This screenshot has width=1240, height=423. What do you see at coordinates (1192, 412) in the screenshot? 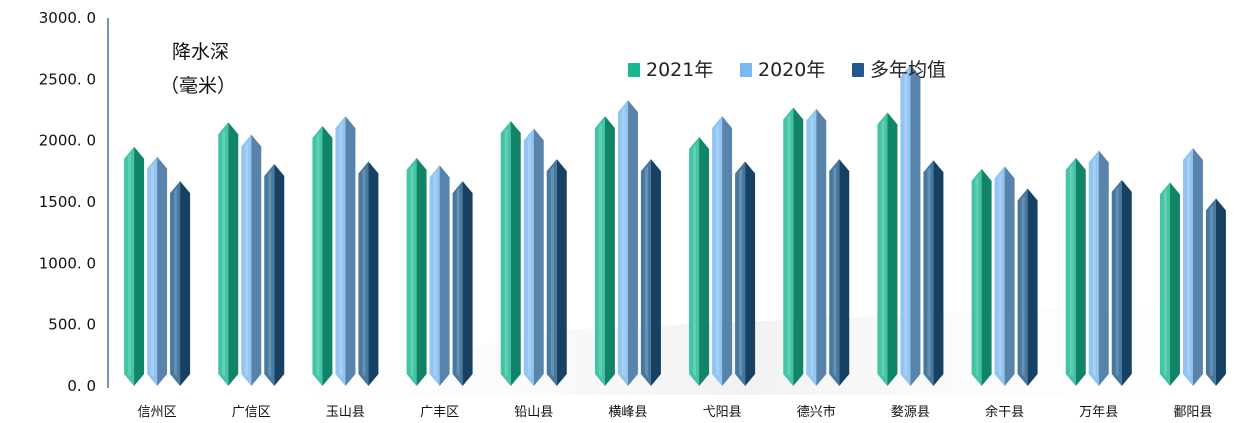
I see `x-tick-label: 鄱阳县` at bounding box center [1192, 412].